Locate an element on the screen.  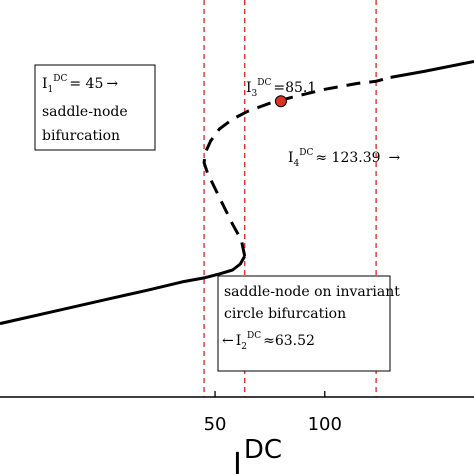
x-axis-label-main: I is located at coordinates (237, 460).